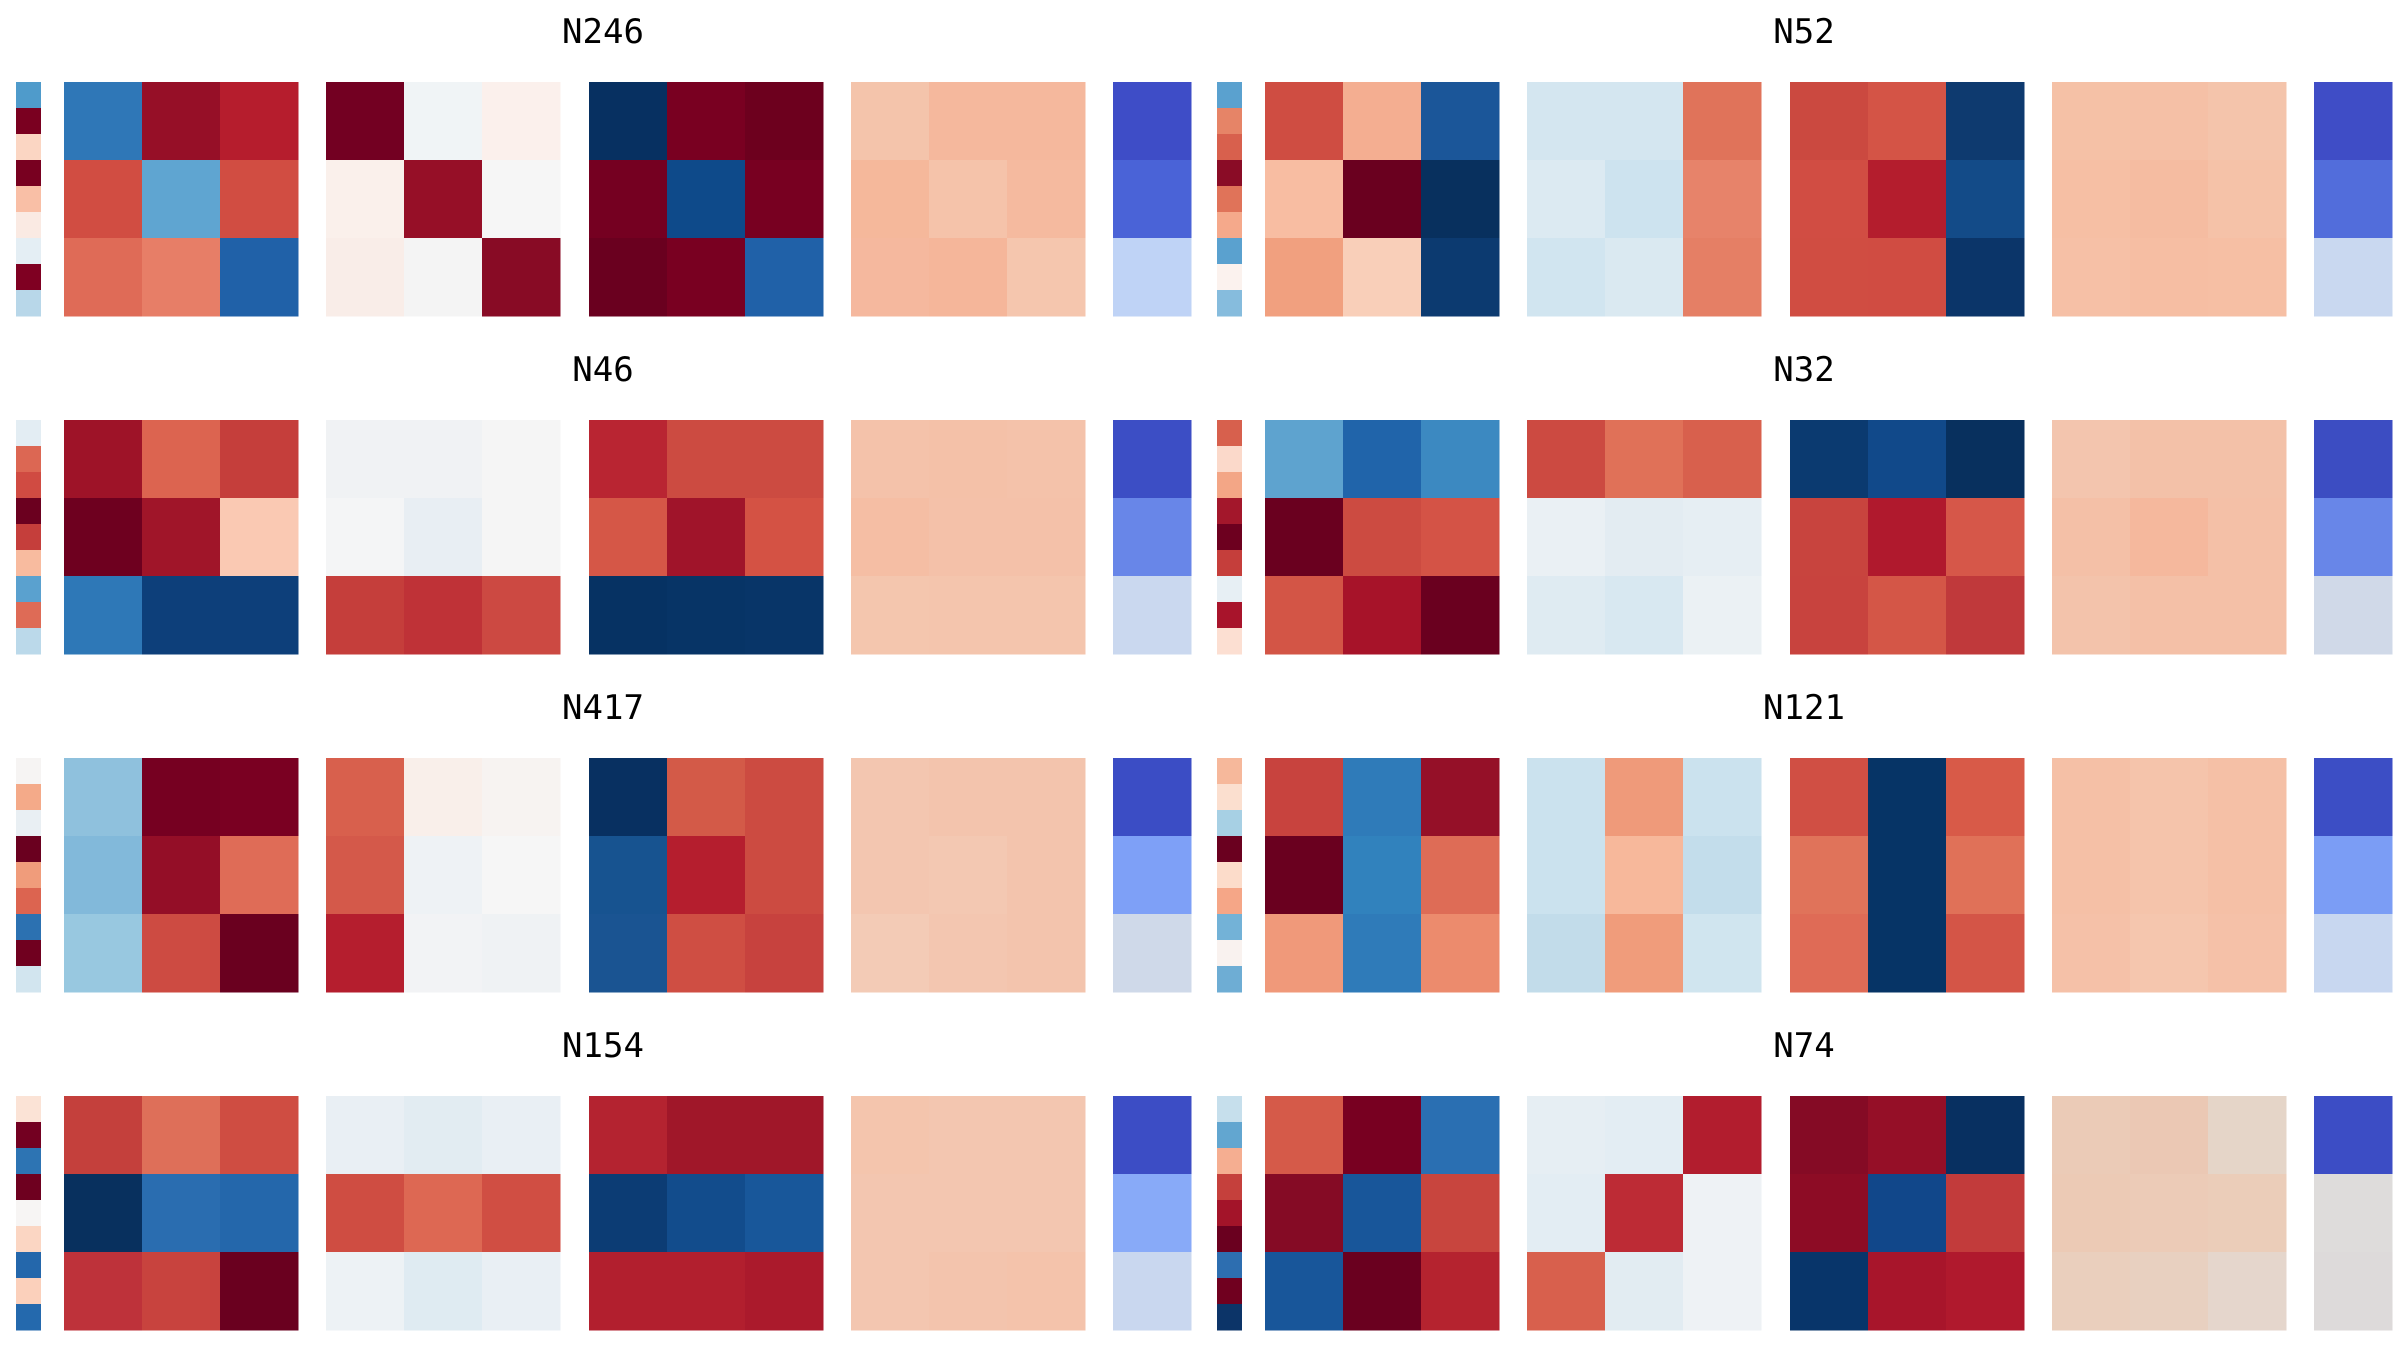 This screenshot has width=2405, height=1346. I want to click on panel-n417-title: N417, so click(603, 708).